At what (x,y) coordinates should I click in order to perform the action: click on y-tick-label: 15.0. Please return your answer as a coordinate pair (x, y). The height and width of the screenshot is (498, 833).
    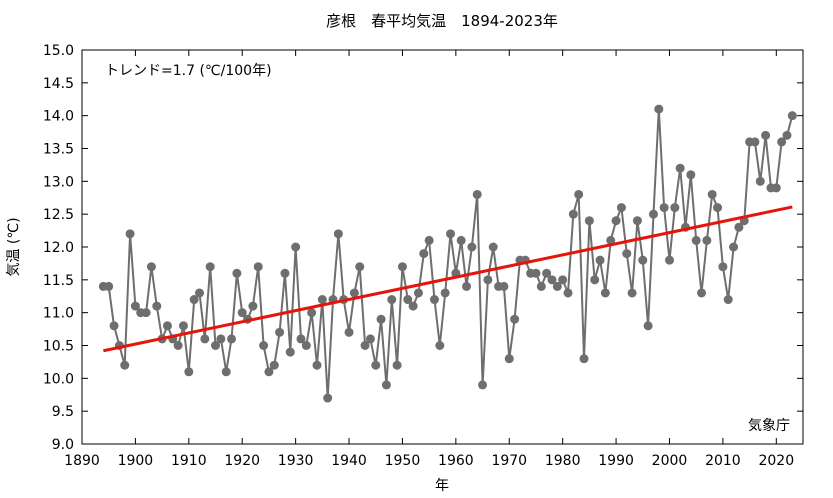
    Looking at the image, I should click on (58, 51).